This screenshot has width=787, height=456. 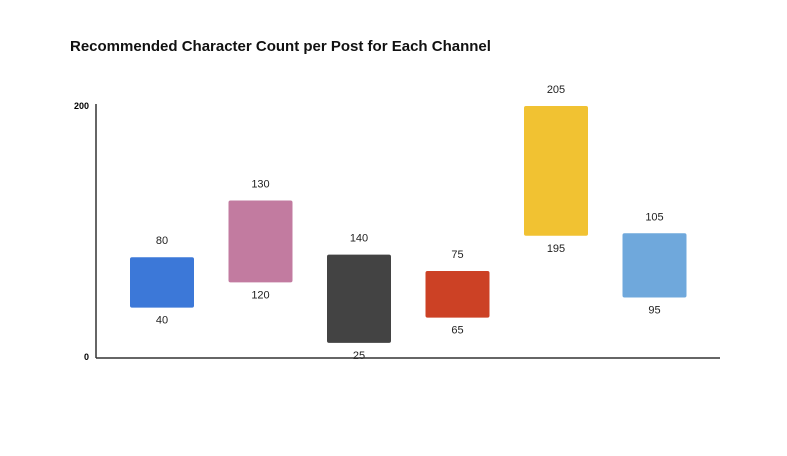 What do you see at coordinates (654, 311) in the screenshot?
I see `bar-low-label: 95` at bounding box center [654, 311].